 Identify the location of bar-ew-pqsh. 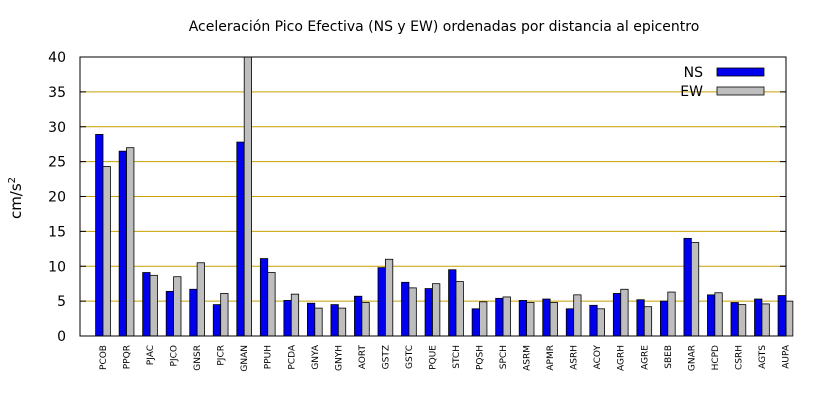
(483, 319).